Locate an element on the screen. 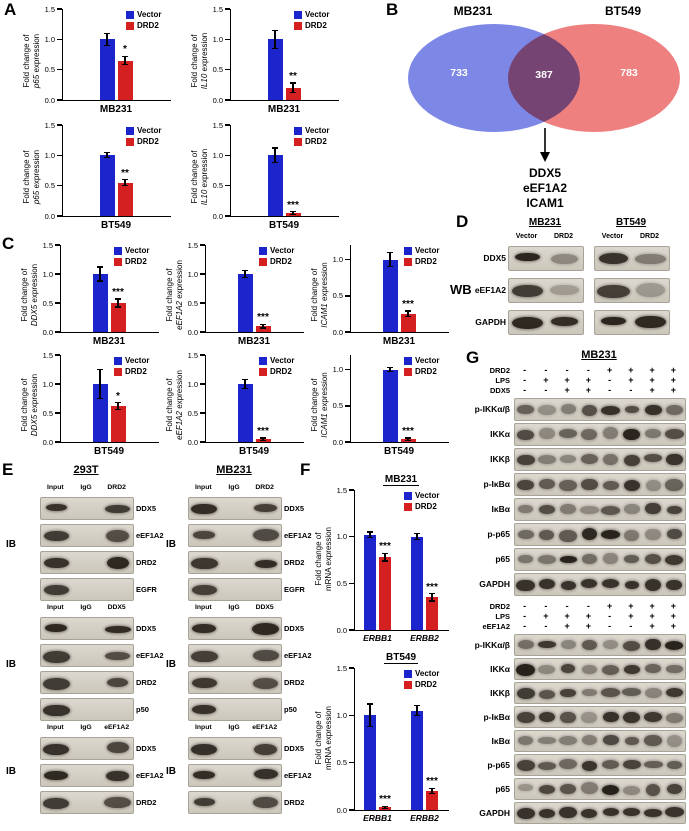 The height and width of the screenshot is (831, 689). g-blot-IKKα is located at coordinates (600, 434).